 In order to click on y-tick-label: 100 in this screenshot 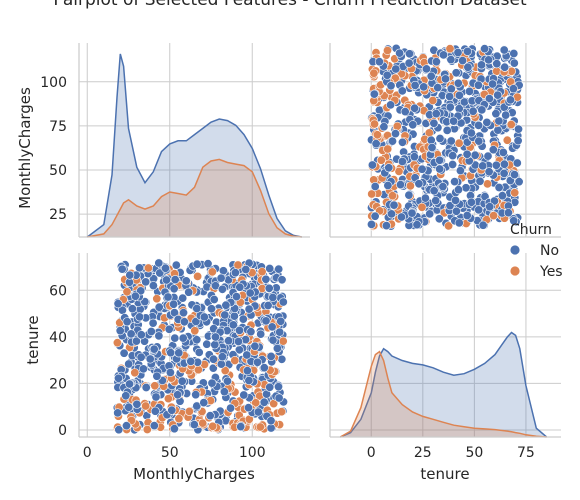, I will do `click(53, 83)`.